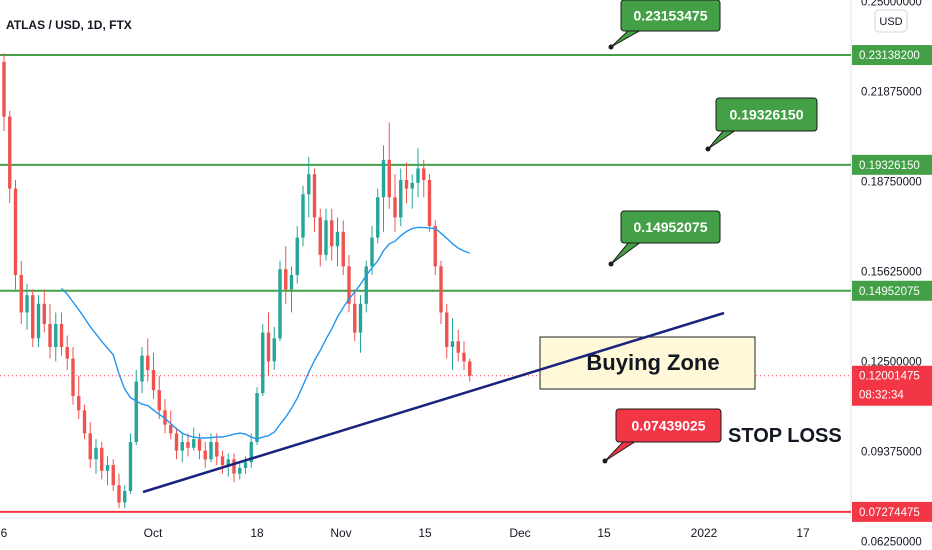  What do you see at coordinates (891, 362) in the screenshot?
I see `price-tick-label: 0.12500000` at bounding box center [891, 362].